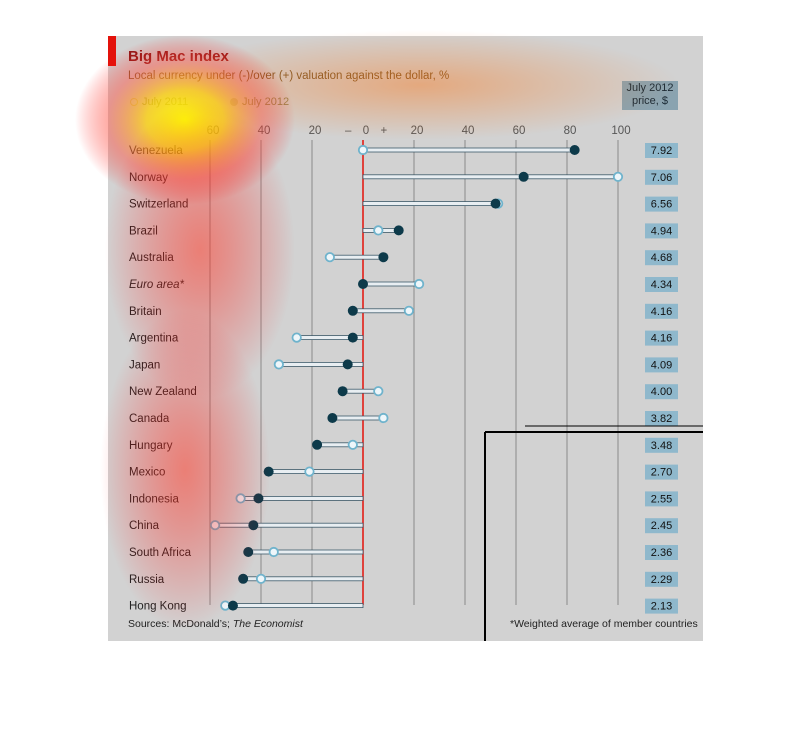 The image size is (810, 736). I want to click on country-label: Canada, so click(149, 419).